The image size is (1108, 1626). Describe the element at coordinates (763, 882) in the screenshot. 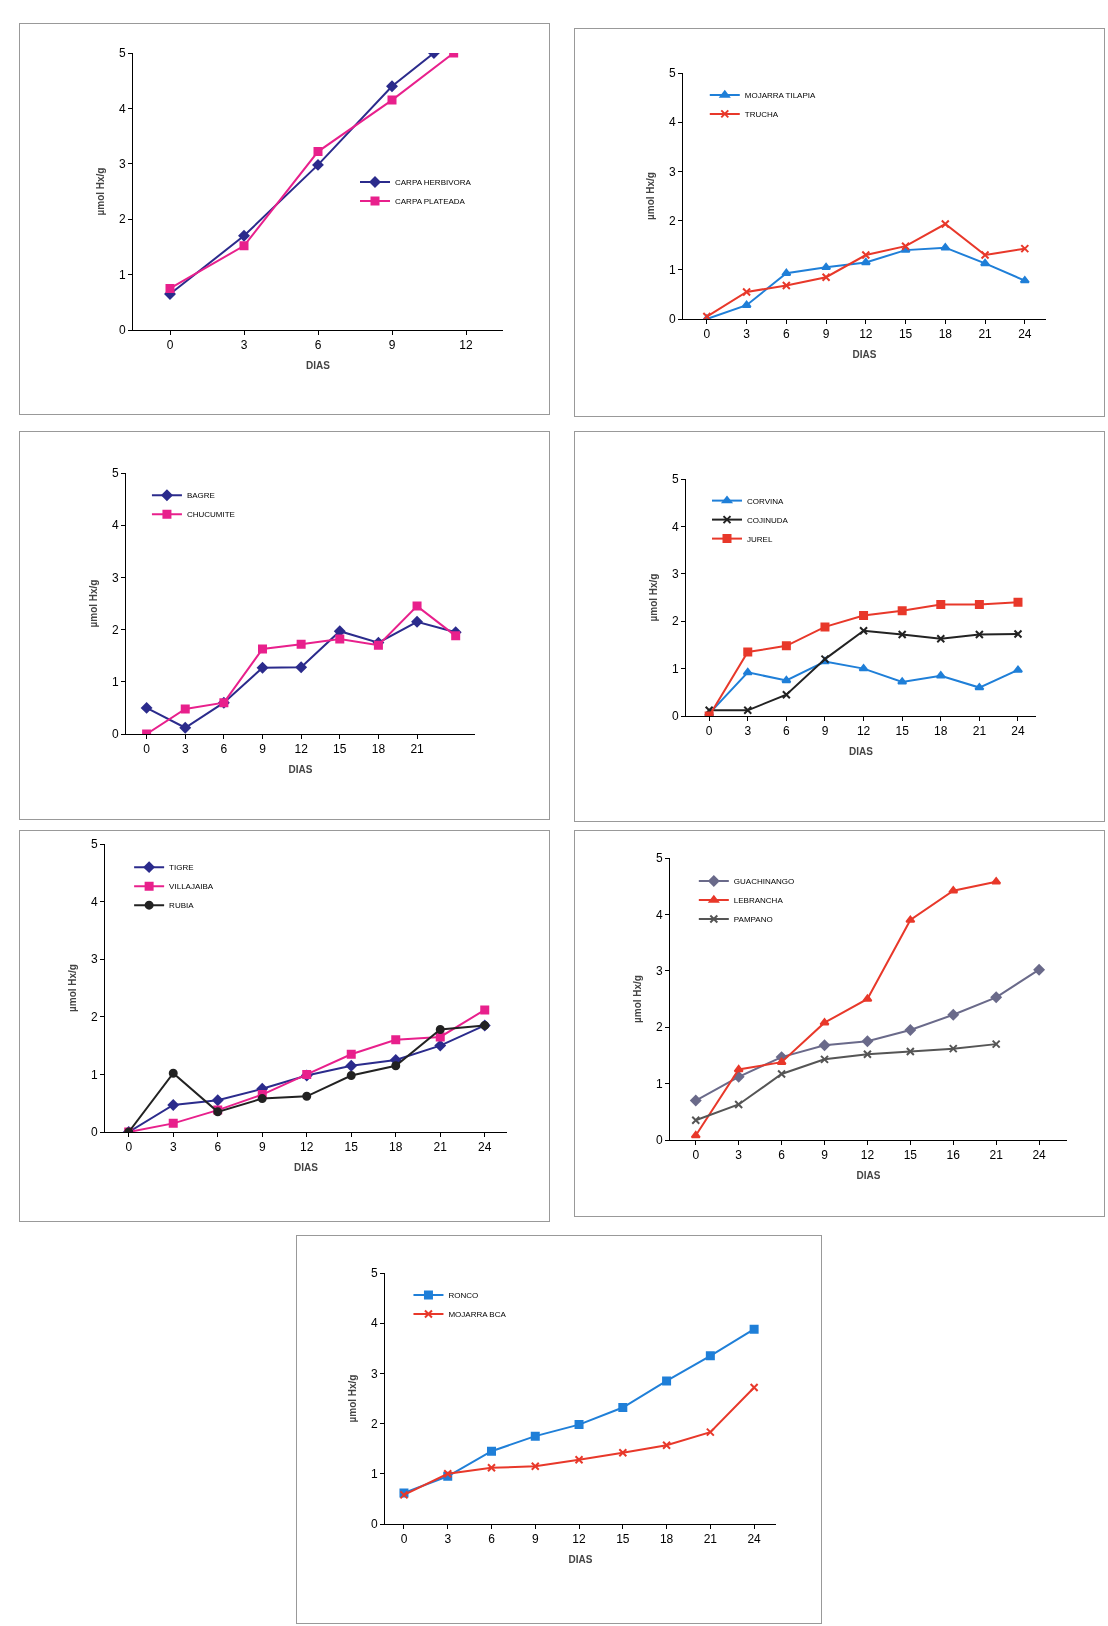

I see `legend-label: GUACHINANGO` at that location.